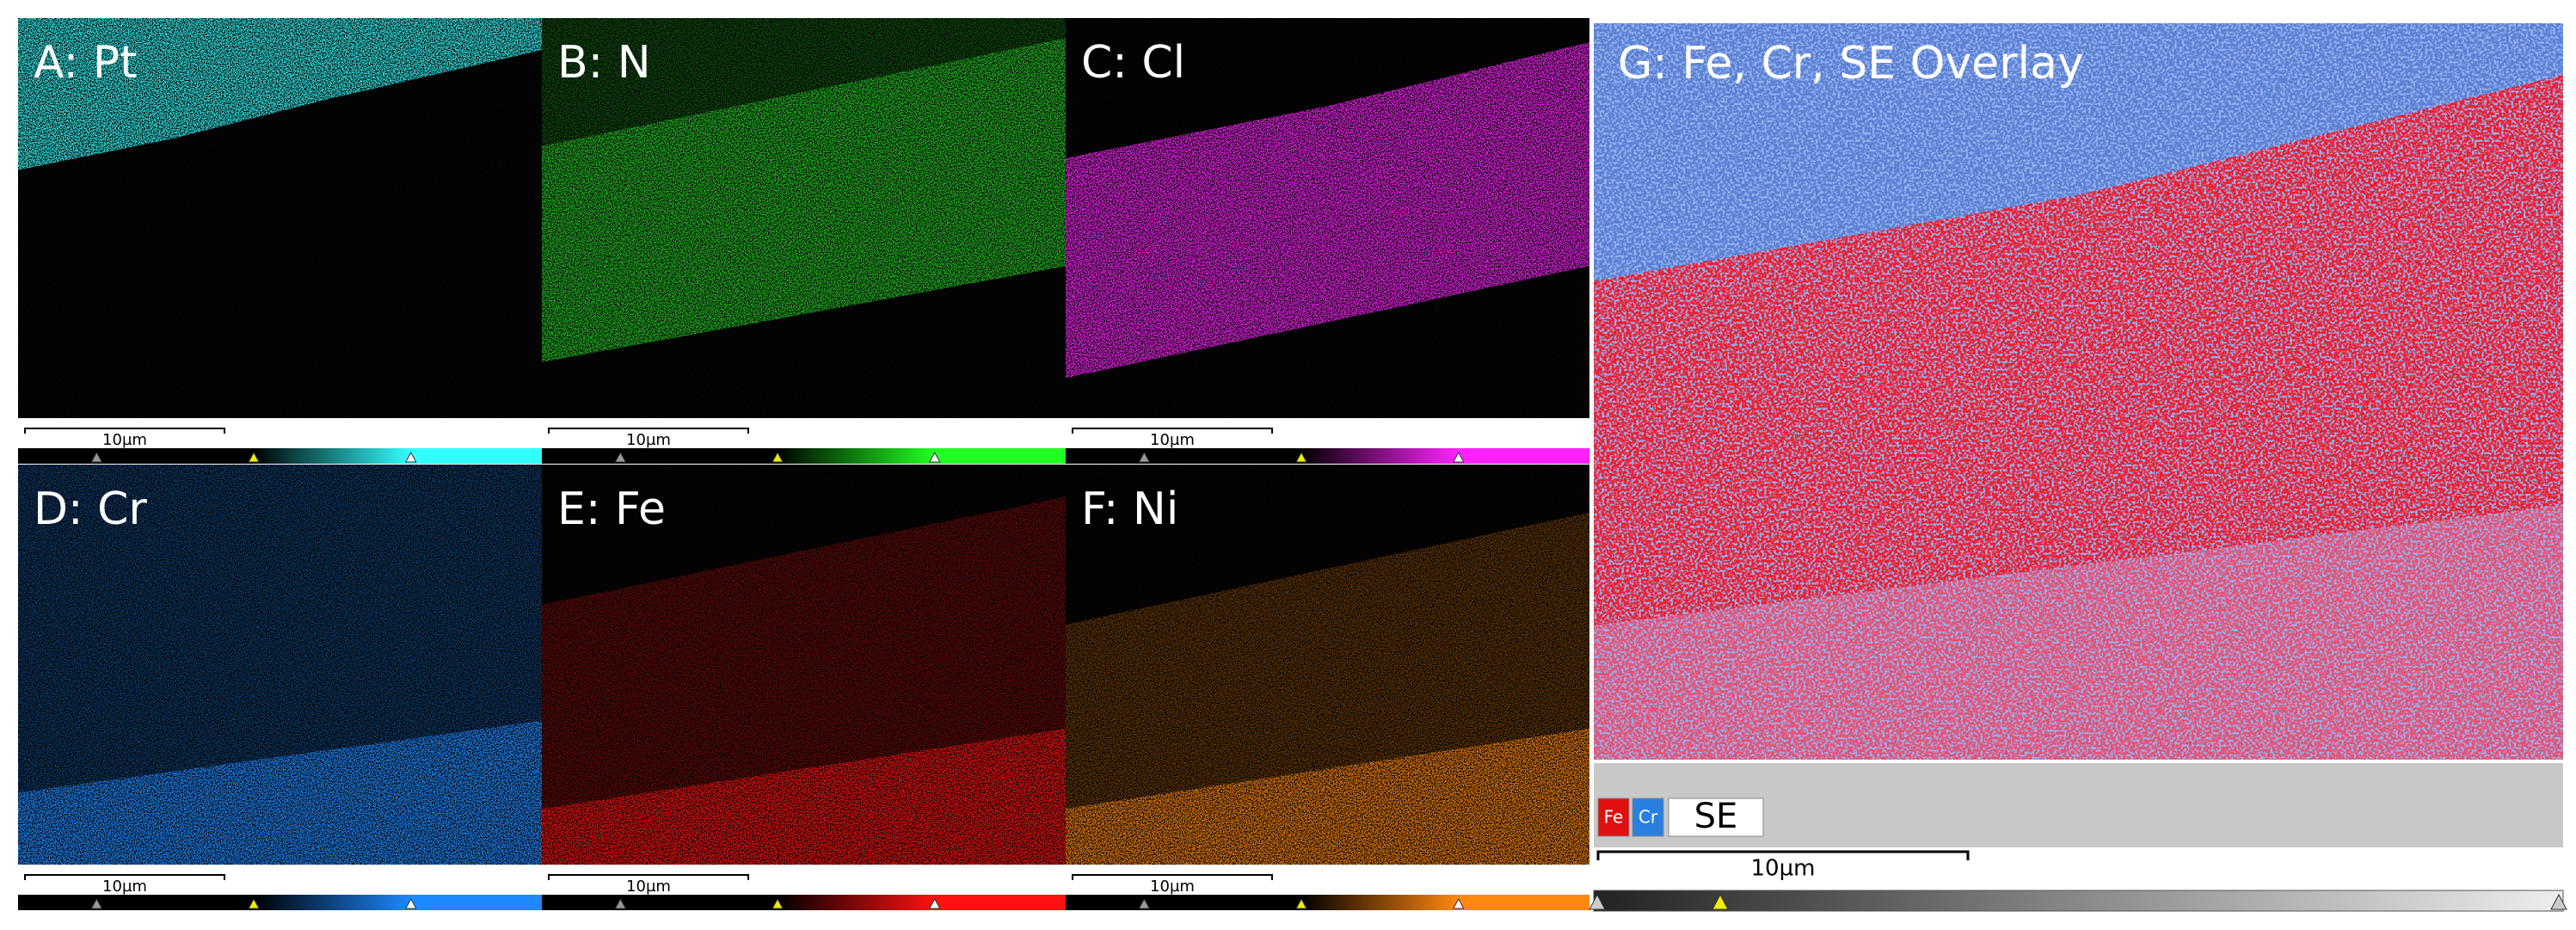  Describe the element at coordinates (1851, 63) in the screenshot. I see `panel-label: G: Fe, Cr, SE Overlay` at that location.